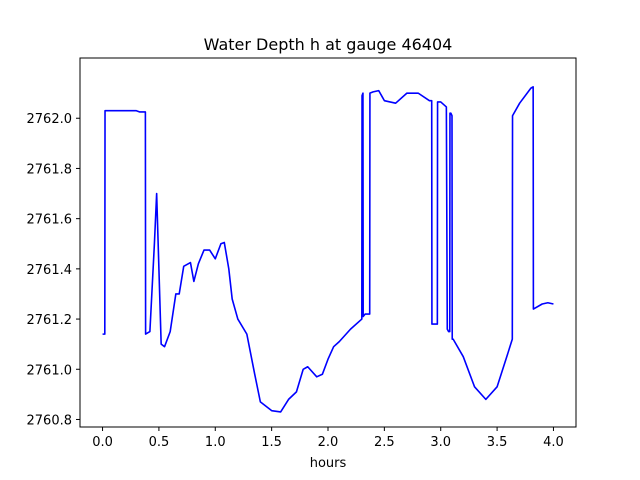  Describe the element at coordinates (50, 420) in the screenshot. I see `y-tick-label: 2760.8` at that location.